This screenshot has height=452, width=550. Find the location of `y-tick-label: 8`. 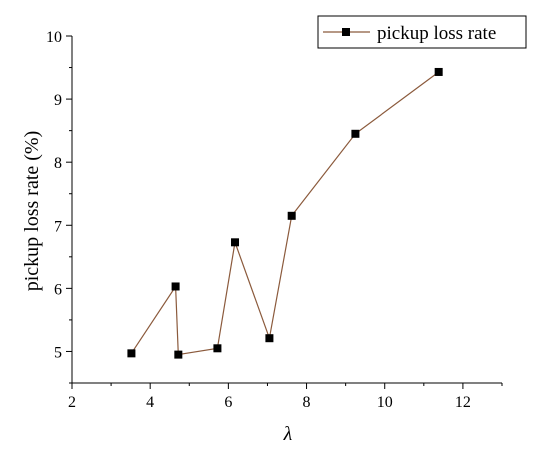

y-tick-label: 8 is located at coordinates (58, 163).